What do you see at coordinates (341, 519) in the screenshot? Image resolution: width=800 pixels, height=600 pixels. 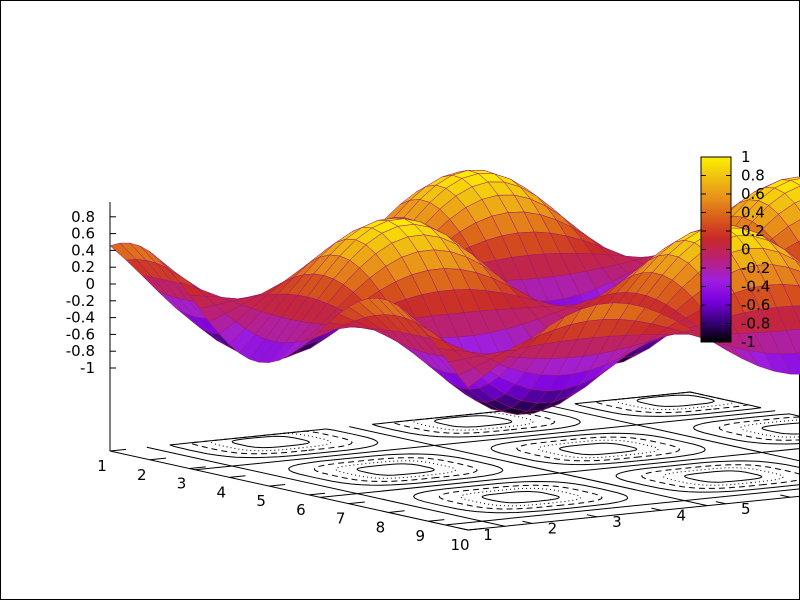 I see `x-tick-label: 7` at bounding box center [341, 519].